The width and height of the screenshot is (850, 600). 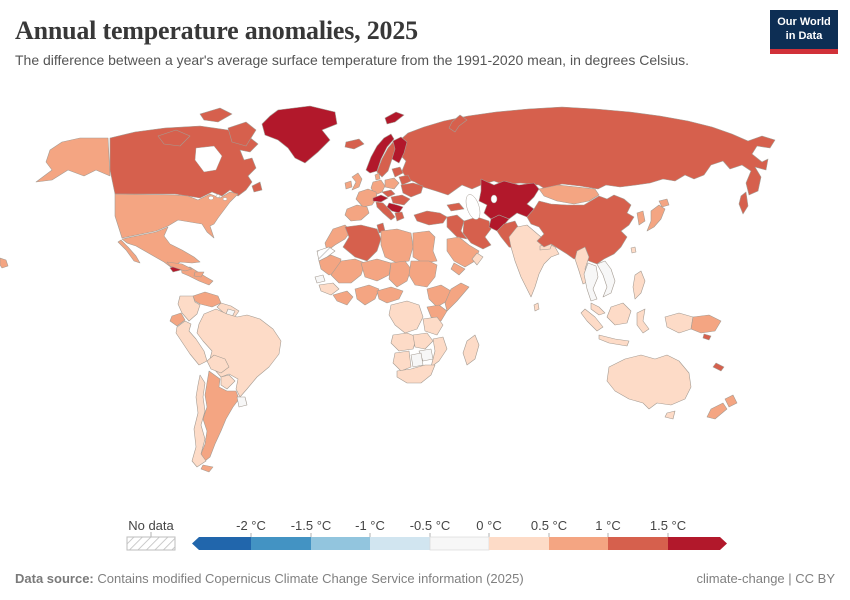 I want to click on region-papua-new-guinea, so click(x=706, y=324).